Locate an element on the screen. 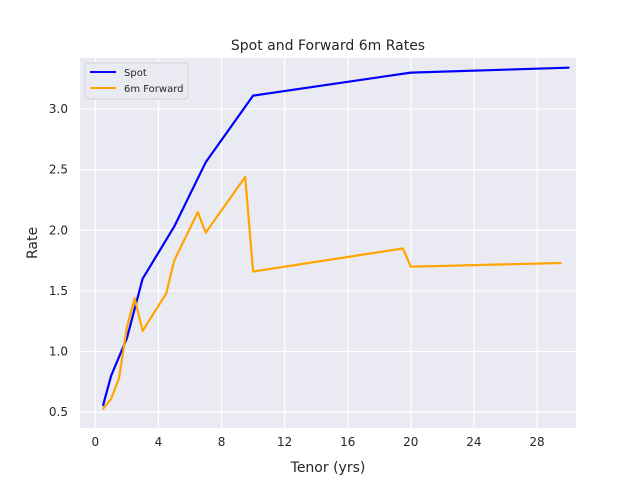  x-tick-label: 28 is located at coordinates (536, 442).